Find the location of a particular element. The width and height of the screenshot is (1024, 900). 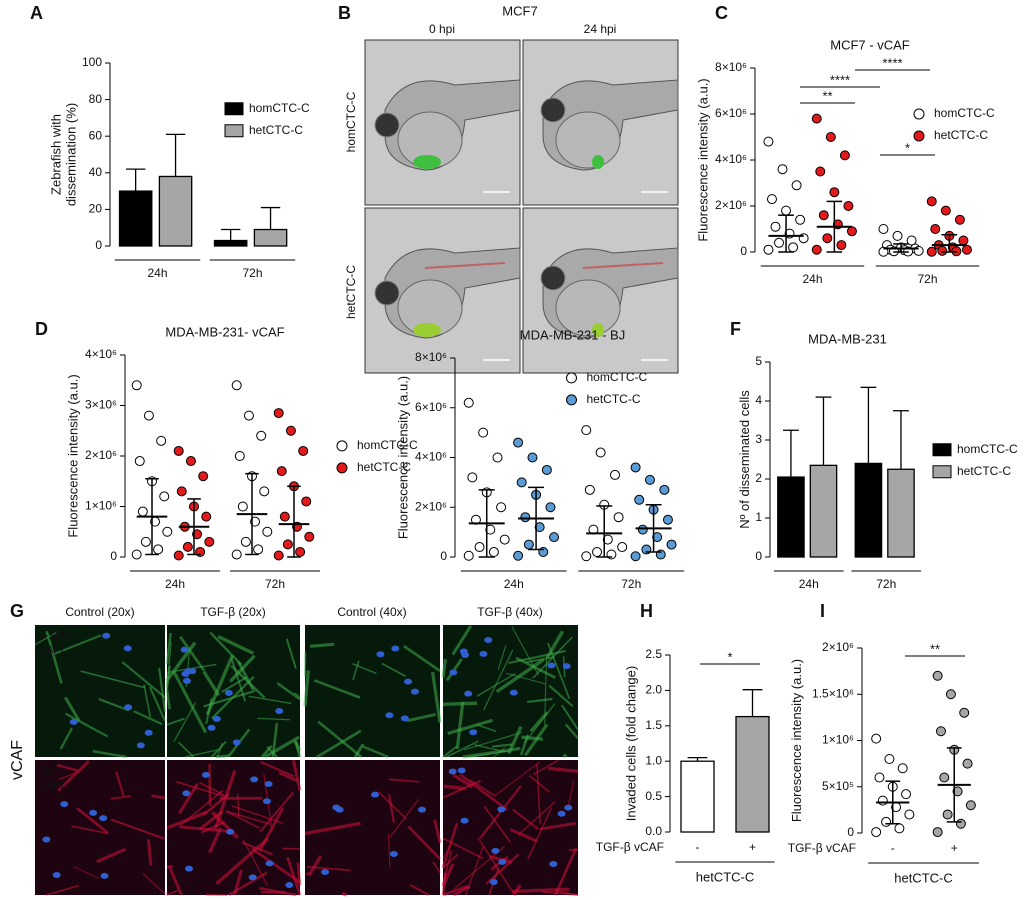

column-label: Control (20x) is located at coordinates (99, 612).